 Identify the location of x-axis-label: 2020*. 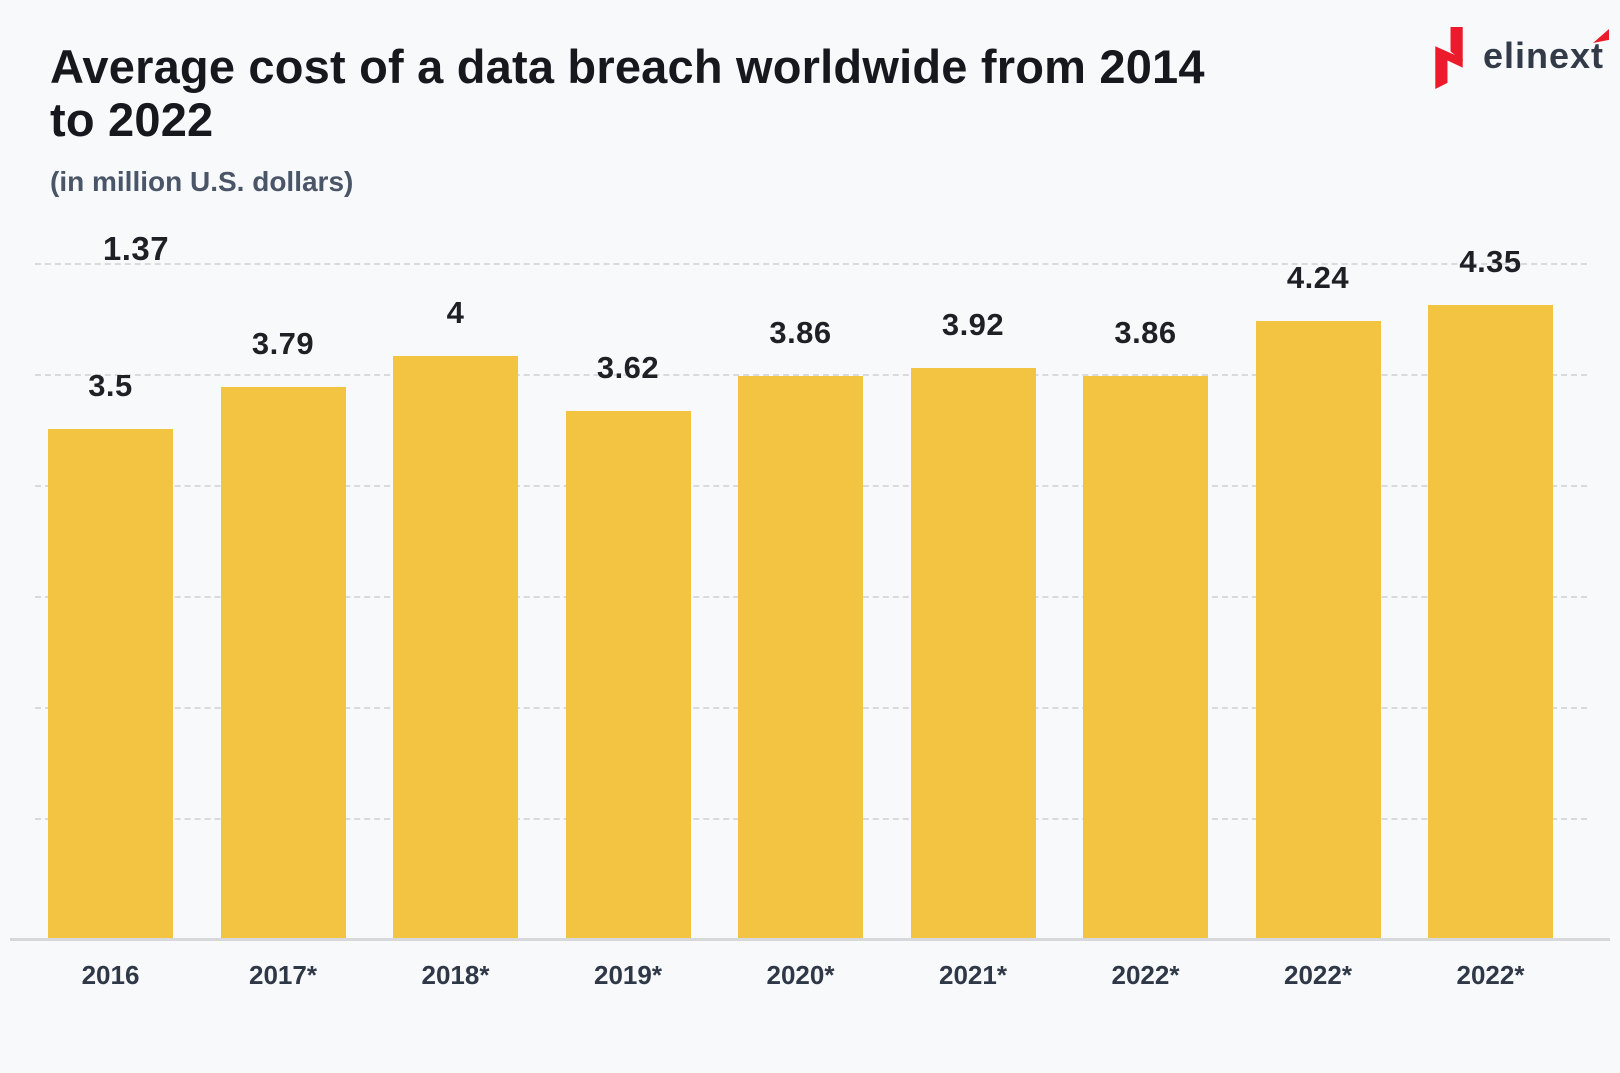
(800, 975).